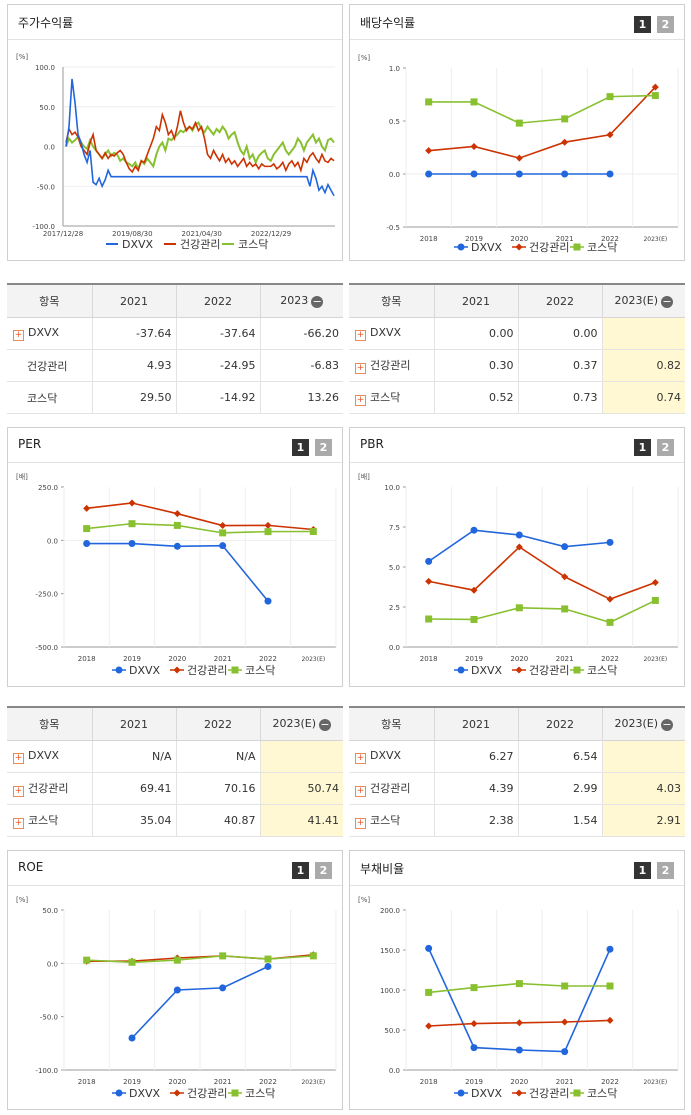 The width and height of the screenshot is (691, 1115). What do you see at coordinates (43, 227) in the screenshot?
I see `y-tick-label: -100.0` at bounding box center [43, 227].